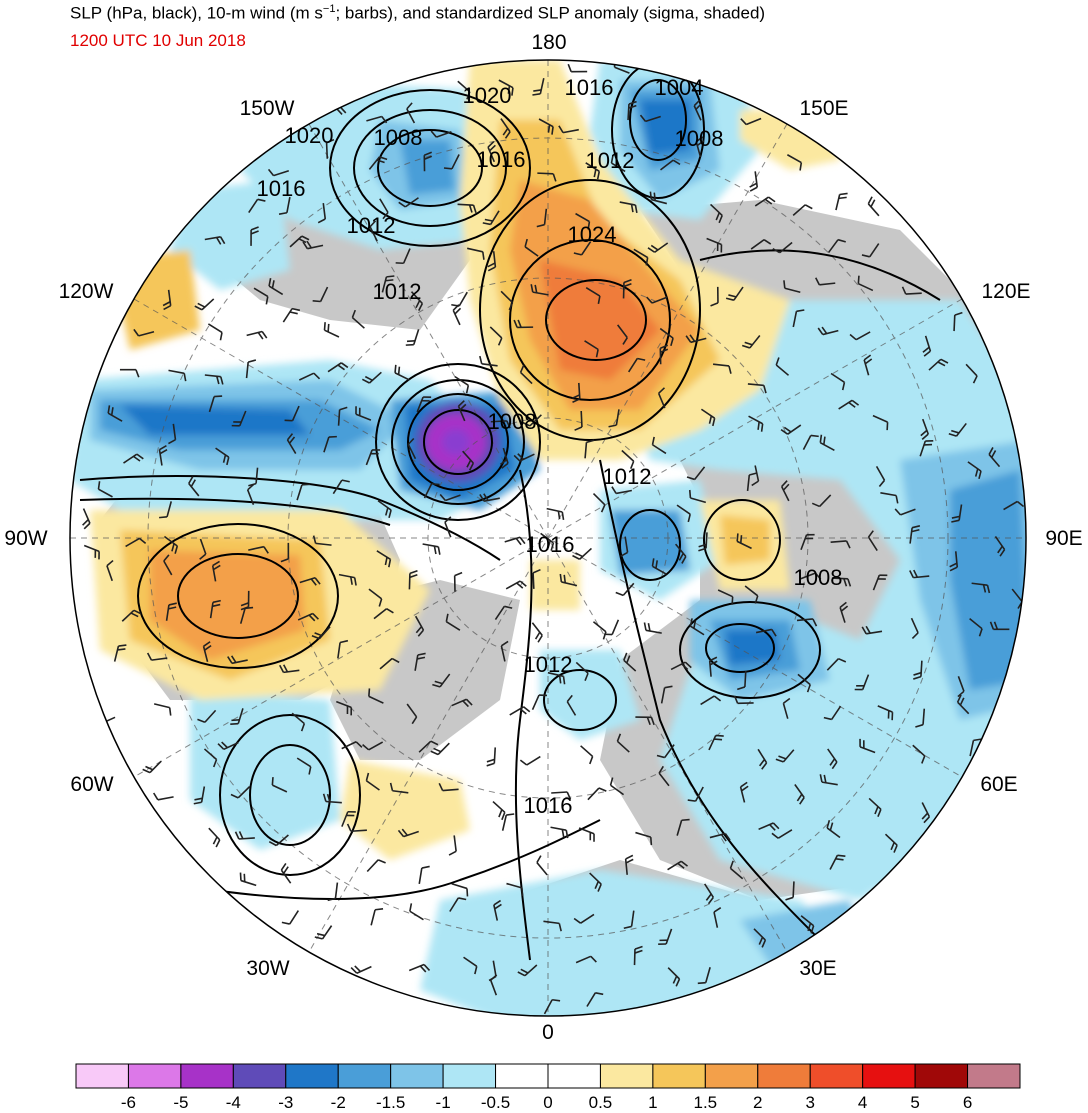 This screenshot has height=1113, width=1088. Describe the element at coordinates (706, 1103) in the screenshot. I see `colorbar-tick-label: 1.5` at that location.